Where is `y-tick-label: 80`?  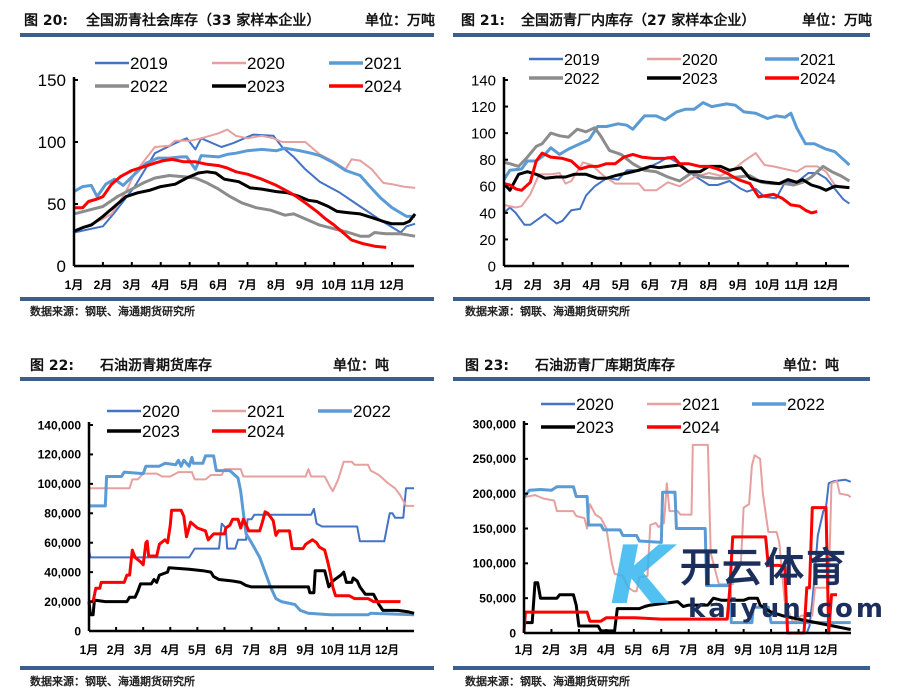
y-tick-label: 80 is located at coordinates (487, 160).